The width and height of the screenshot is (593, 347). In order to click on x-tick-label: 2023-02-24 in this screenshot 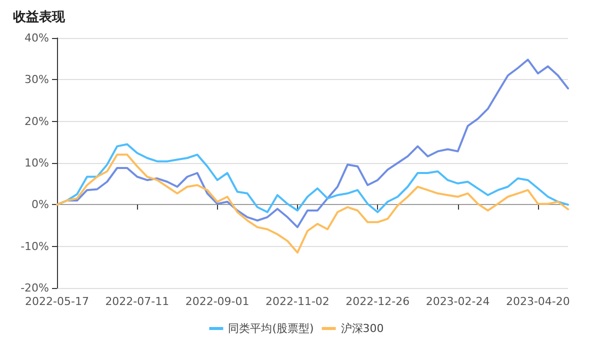, I will do `click(458, 301)`.